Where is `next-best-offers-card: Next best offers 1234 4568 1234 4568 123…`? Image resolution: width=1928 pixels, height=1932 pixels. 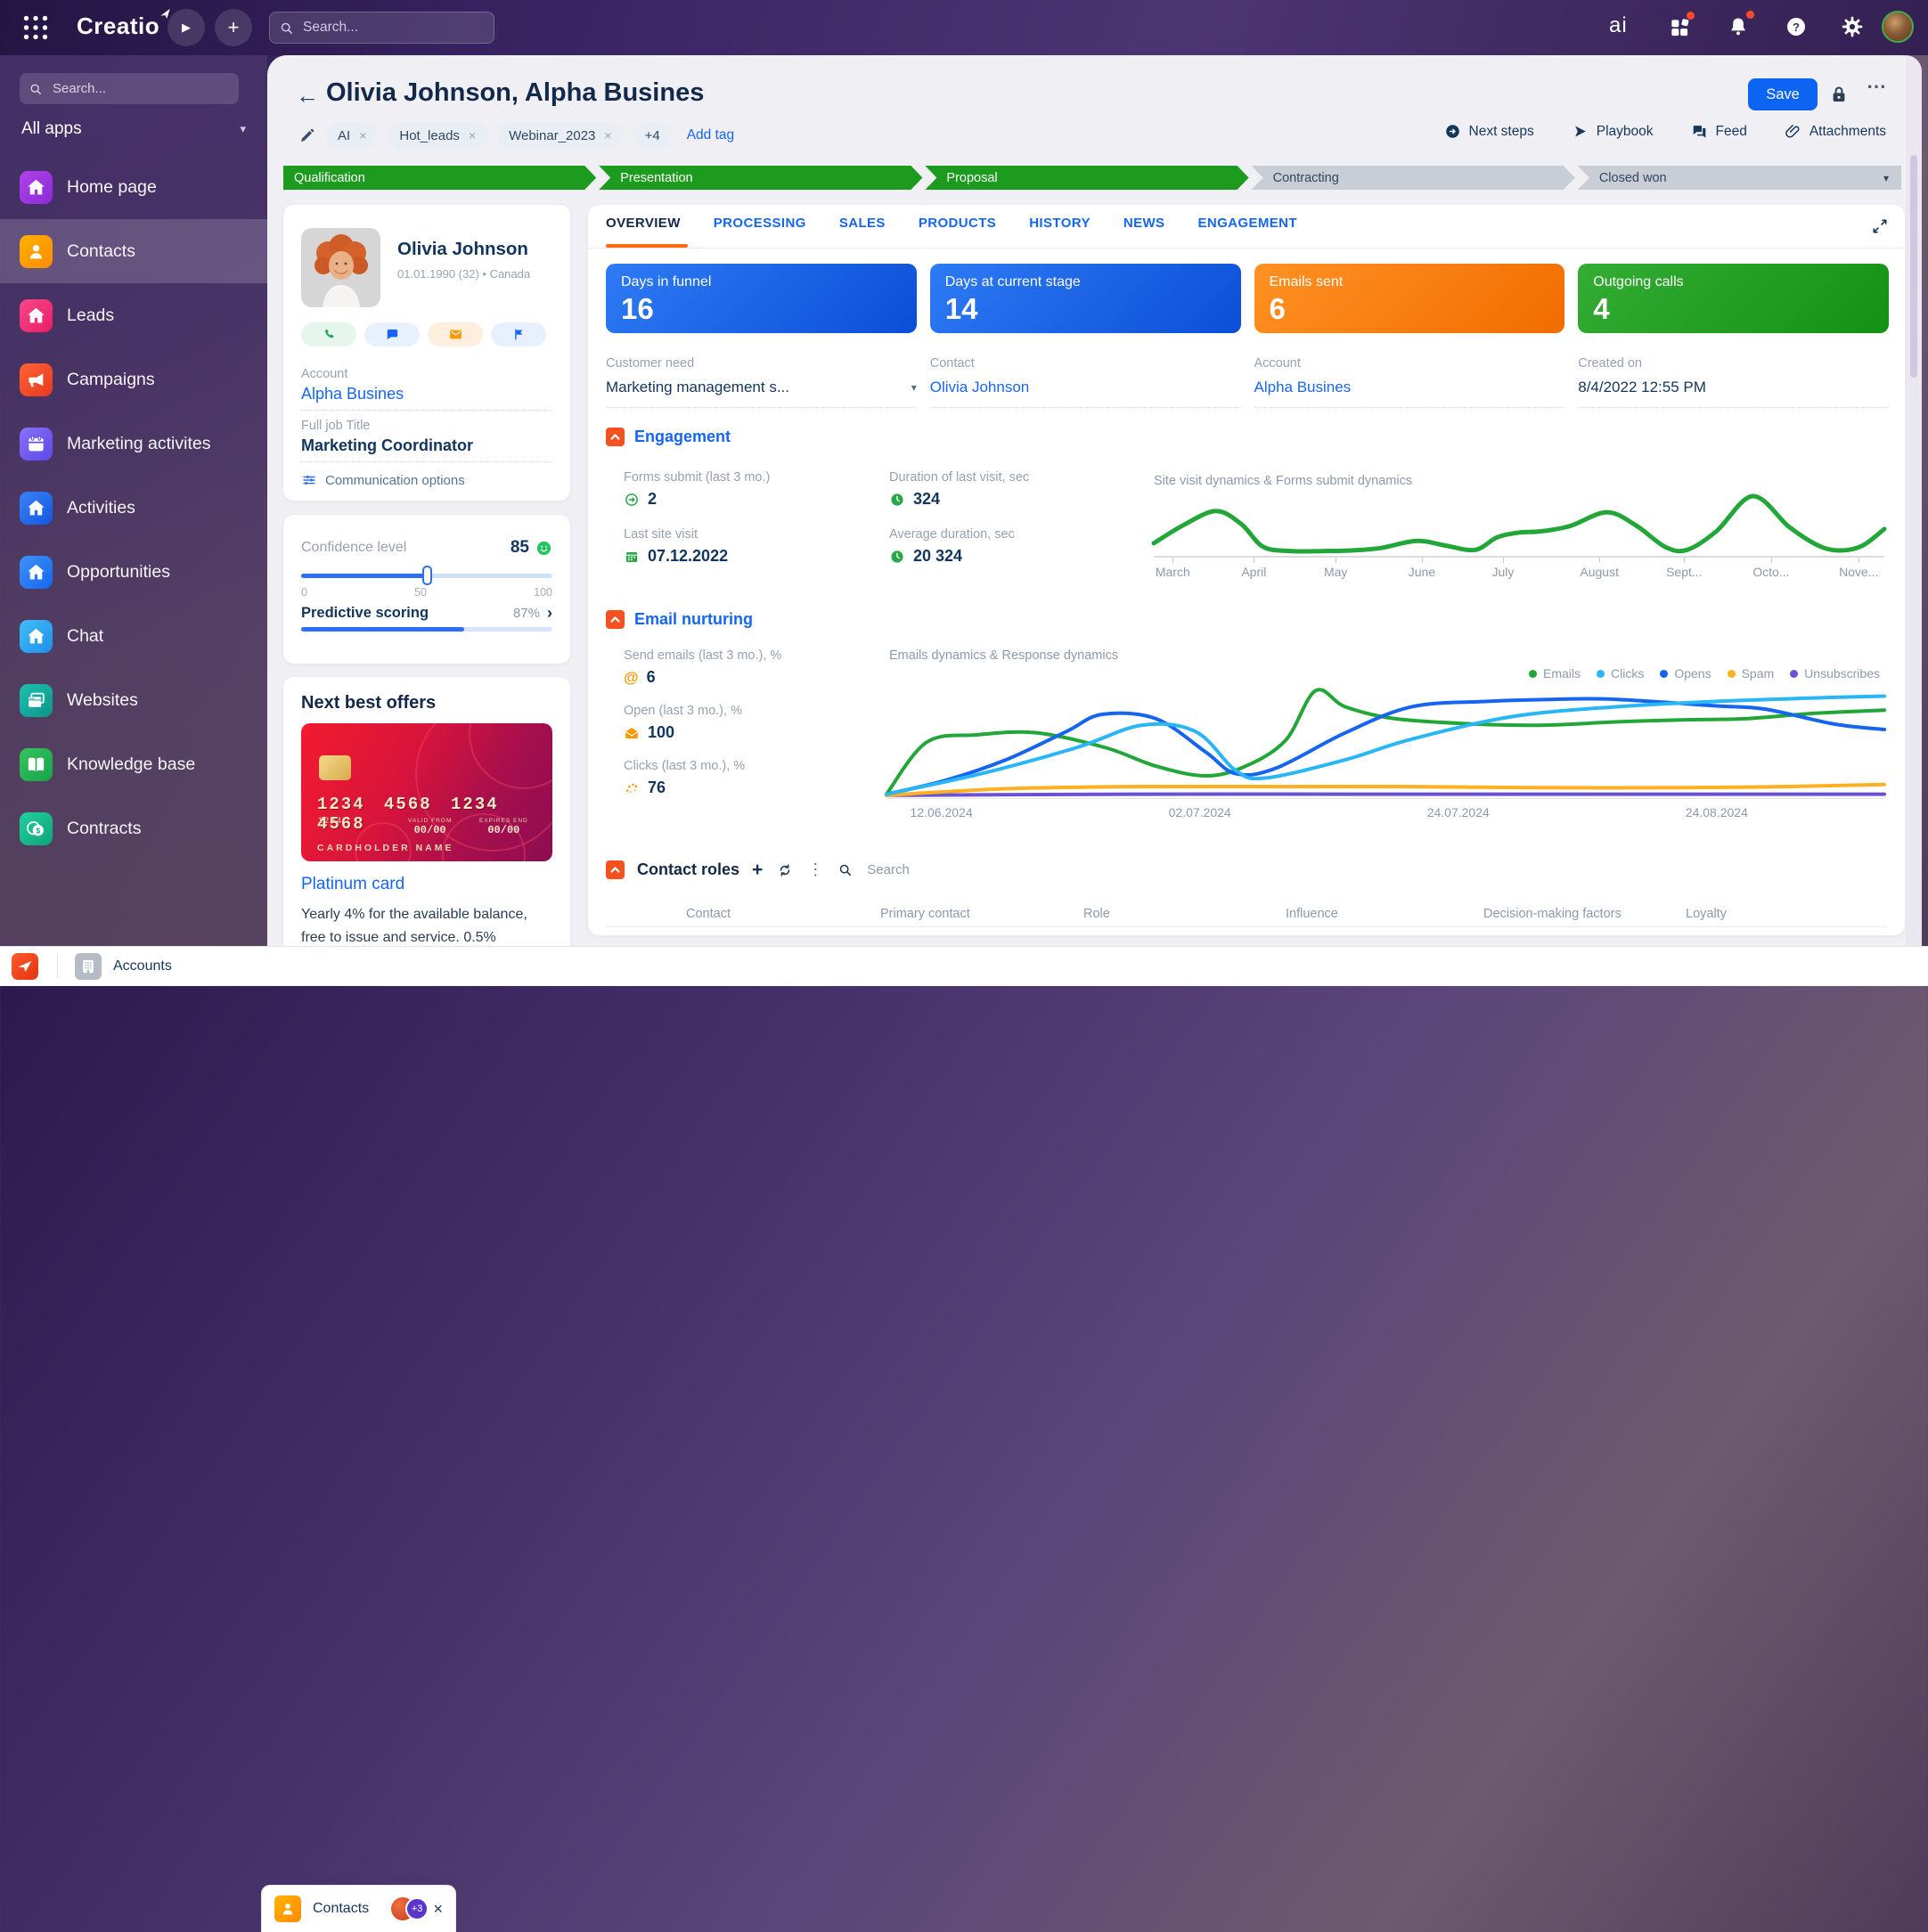
next-best-offers-card: Next best offers 1234 4568 1234 4568 123… is located at coordinates (426, 812).